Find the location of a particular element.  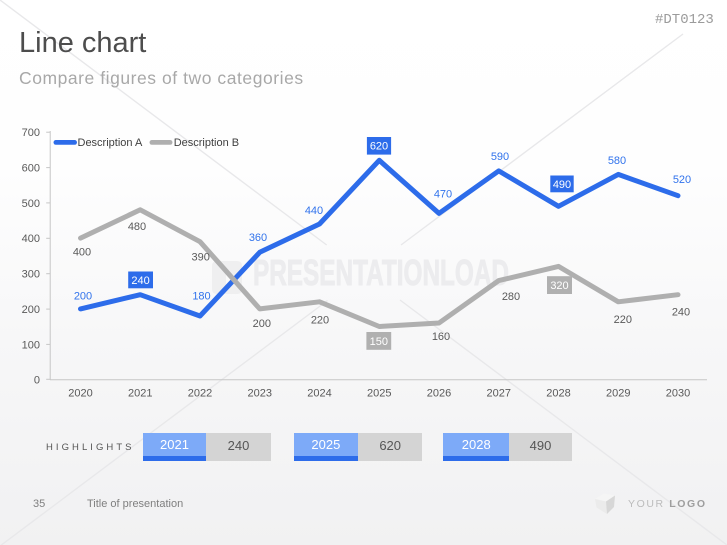

svg-text: 100 is located at coordinates (31, 345).